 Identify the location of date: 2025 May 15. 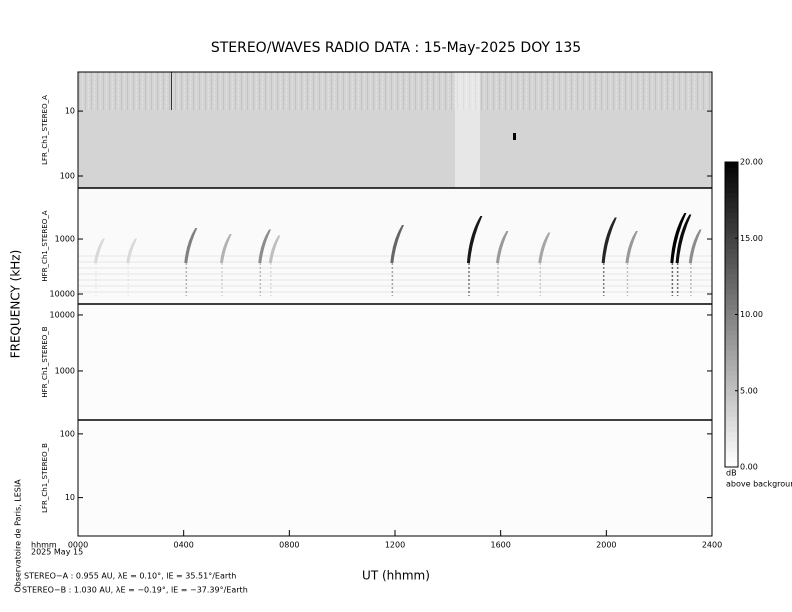
(57, 552).